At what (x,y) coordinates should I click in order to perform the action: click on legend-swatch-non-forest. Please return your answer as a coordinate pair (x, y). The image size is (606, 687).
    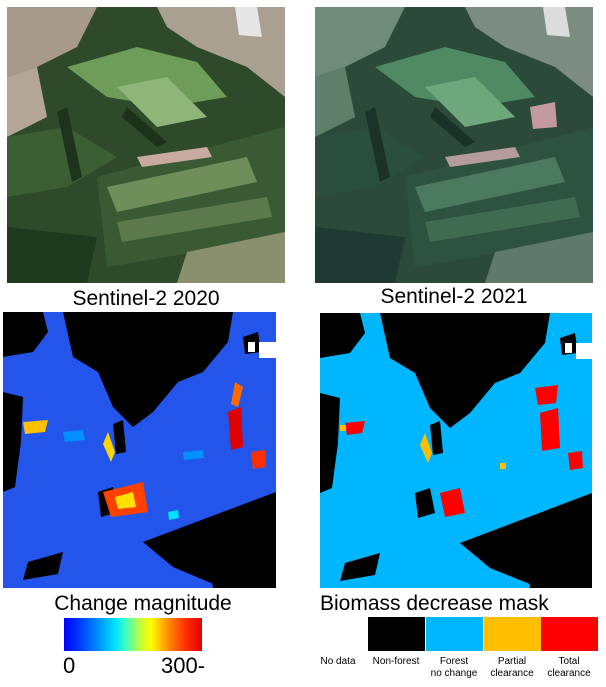
    Looking at the image, I should click on (396, 634).